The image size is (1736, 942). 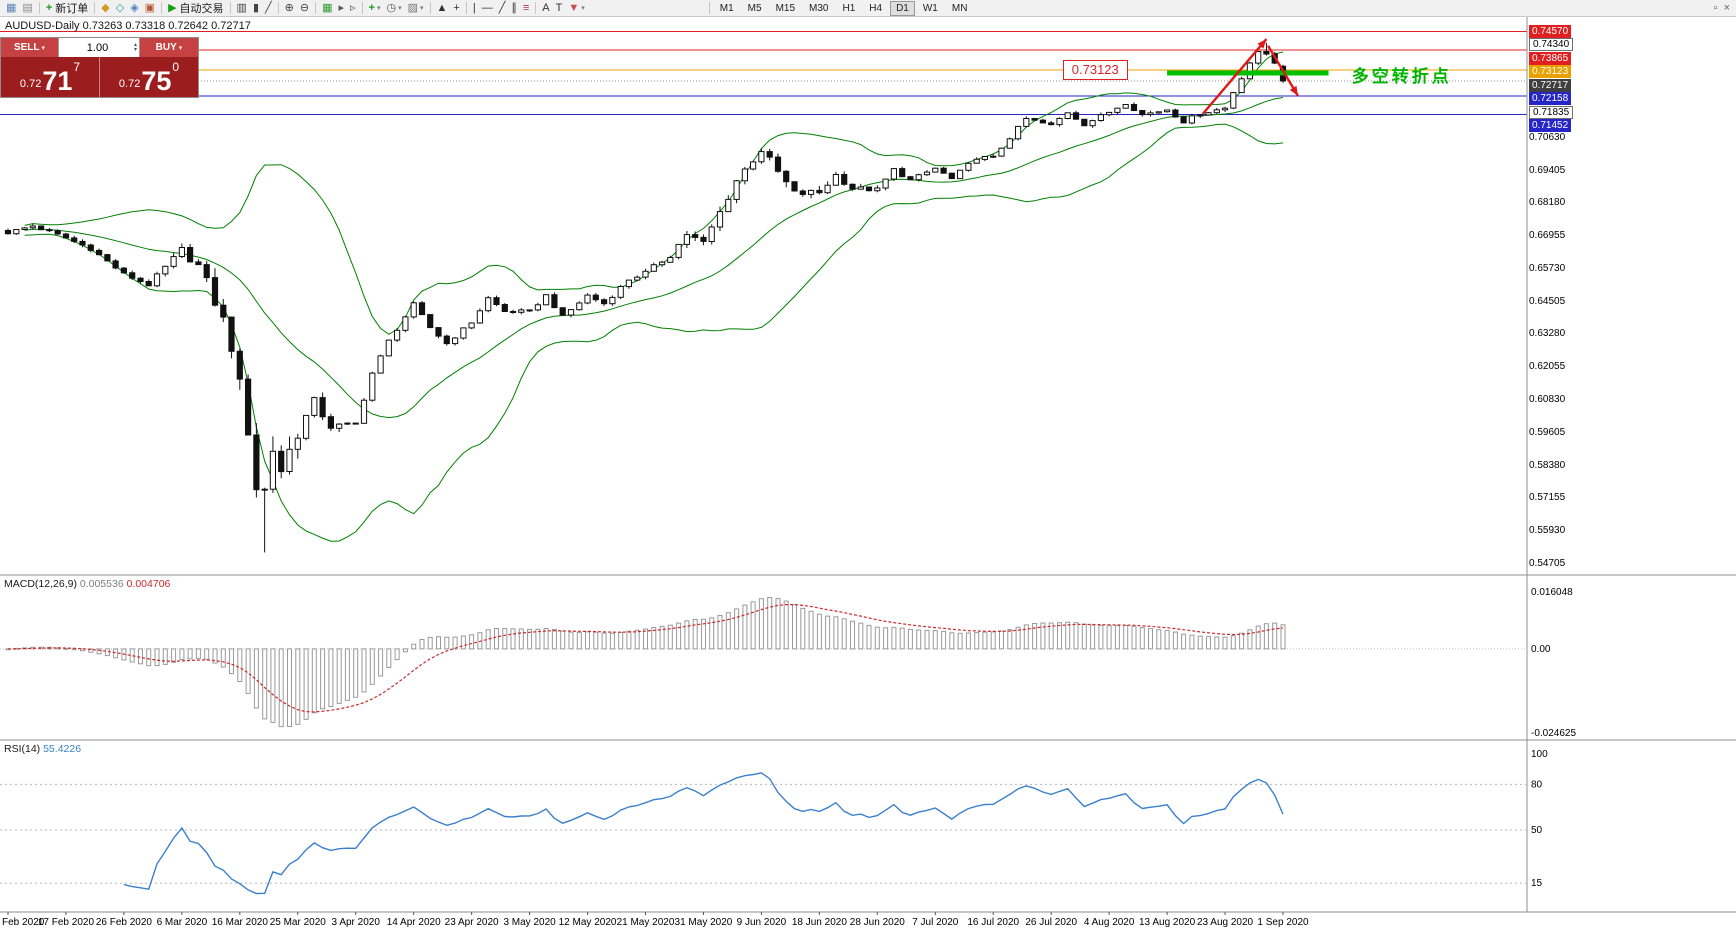 What do you see at coordinates (487, 8) in the screenshot?
I see `horizontal-line-button: —` at bounding box center [487, 8].